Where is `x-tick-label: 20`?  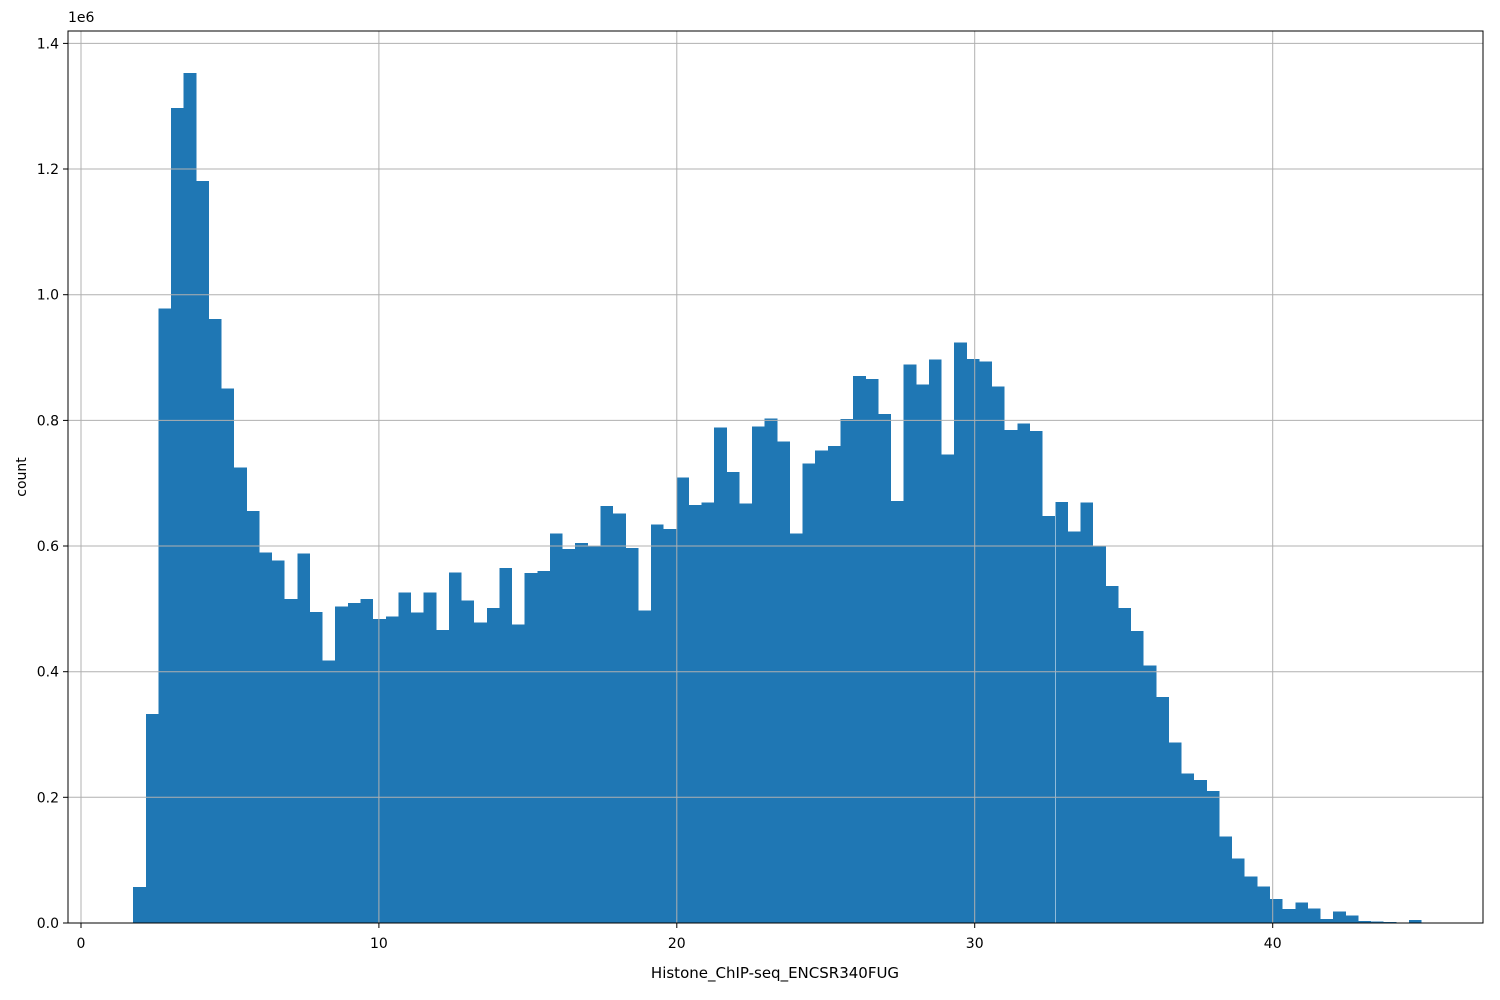
x-tick-label: 20 is located at coordinates (677, 944).